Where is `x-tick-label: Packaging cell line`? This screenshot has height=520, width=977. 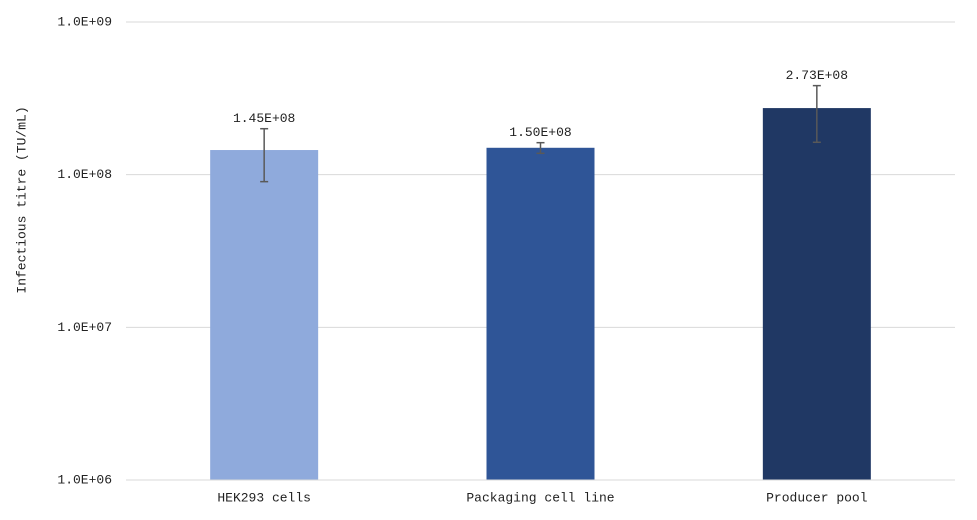
x-tick-label: Packaging cell line is located at coordinates (540, 497).